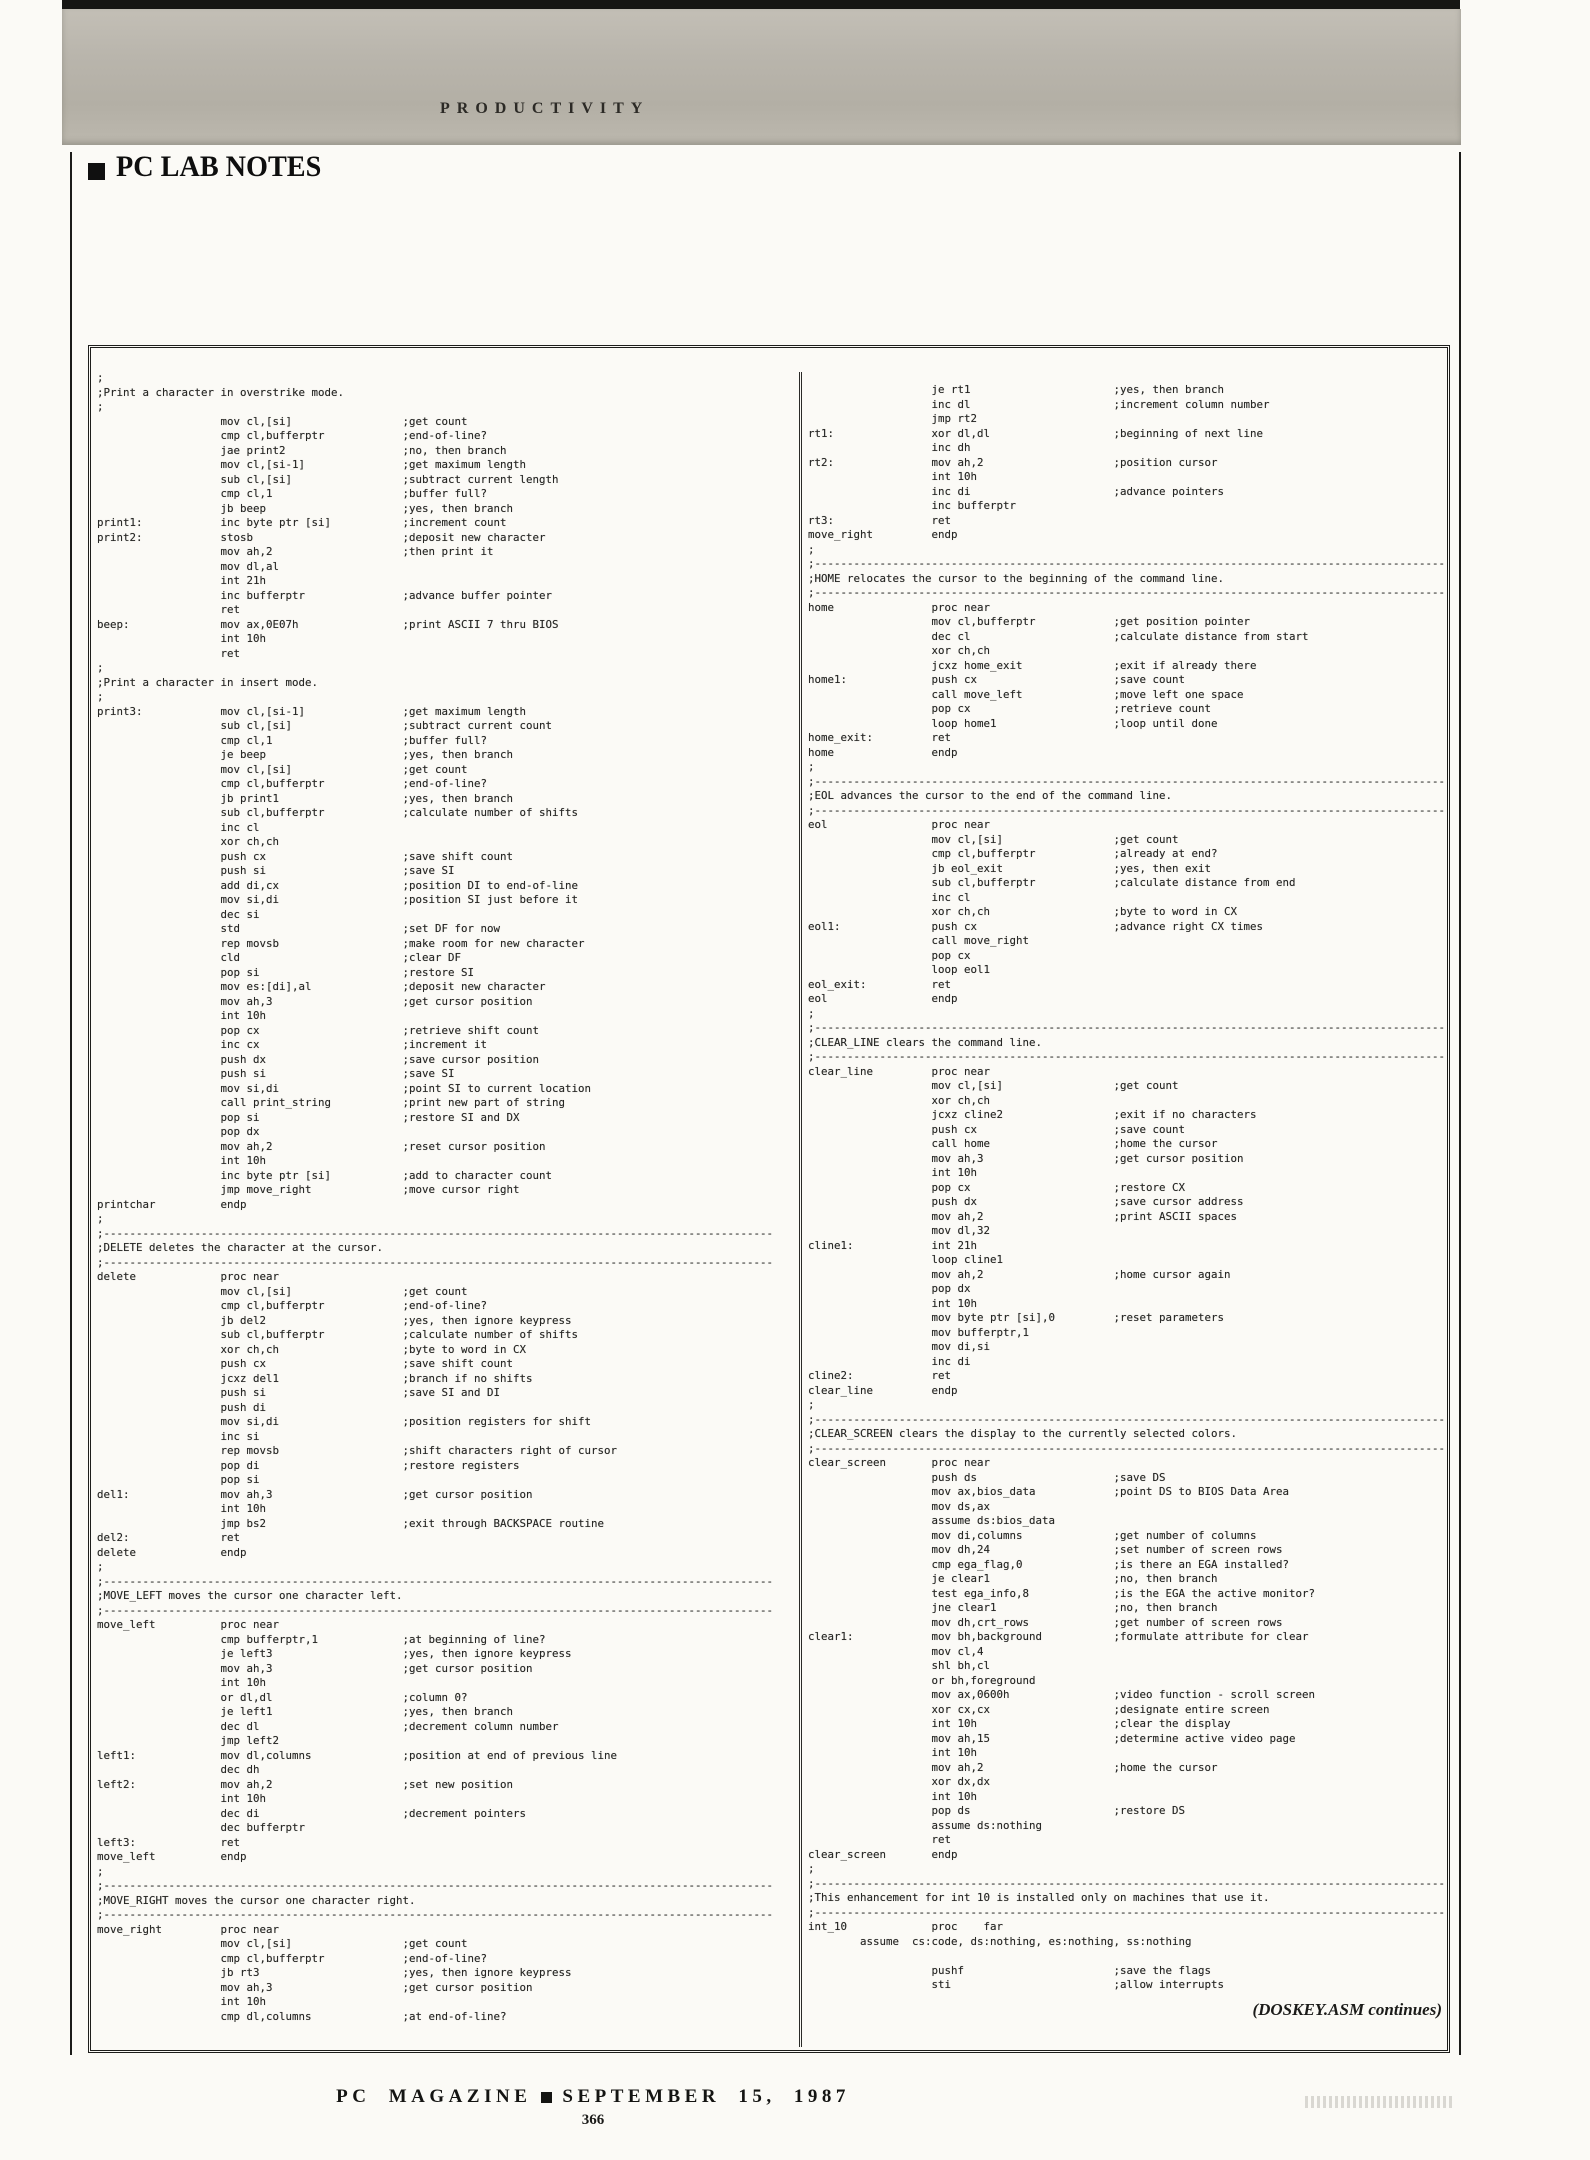  What do you see at coordinates (545, 108) in the screenshot?
I see `category-label: PRODUCTIVITY` at bounding box center [545, 108].